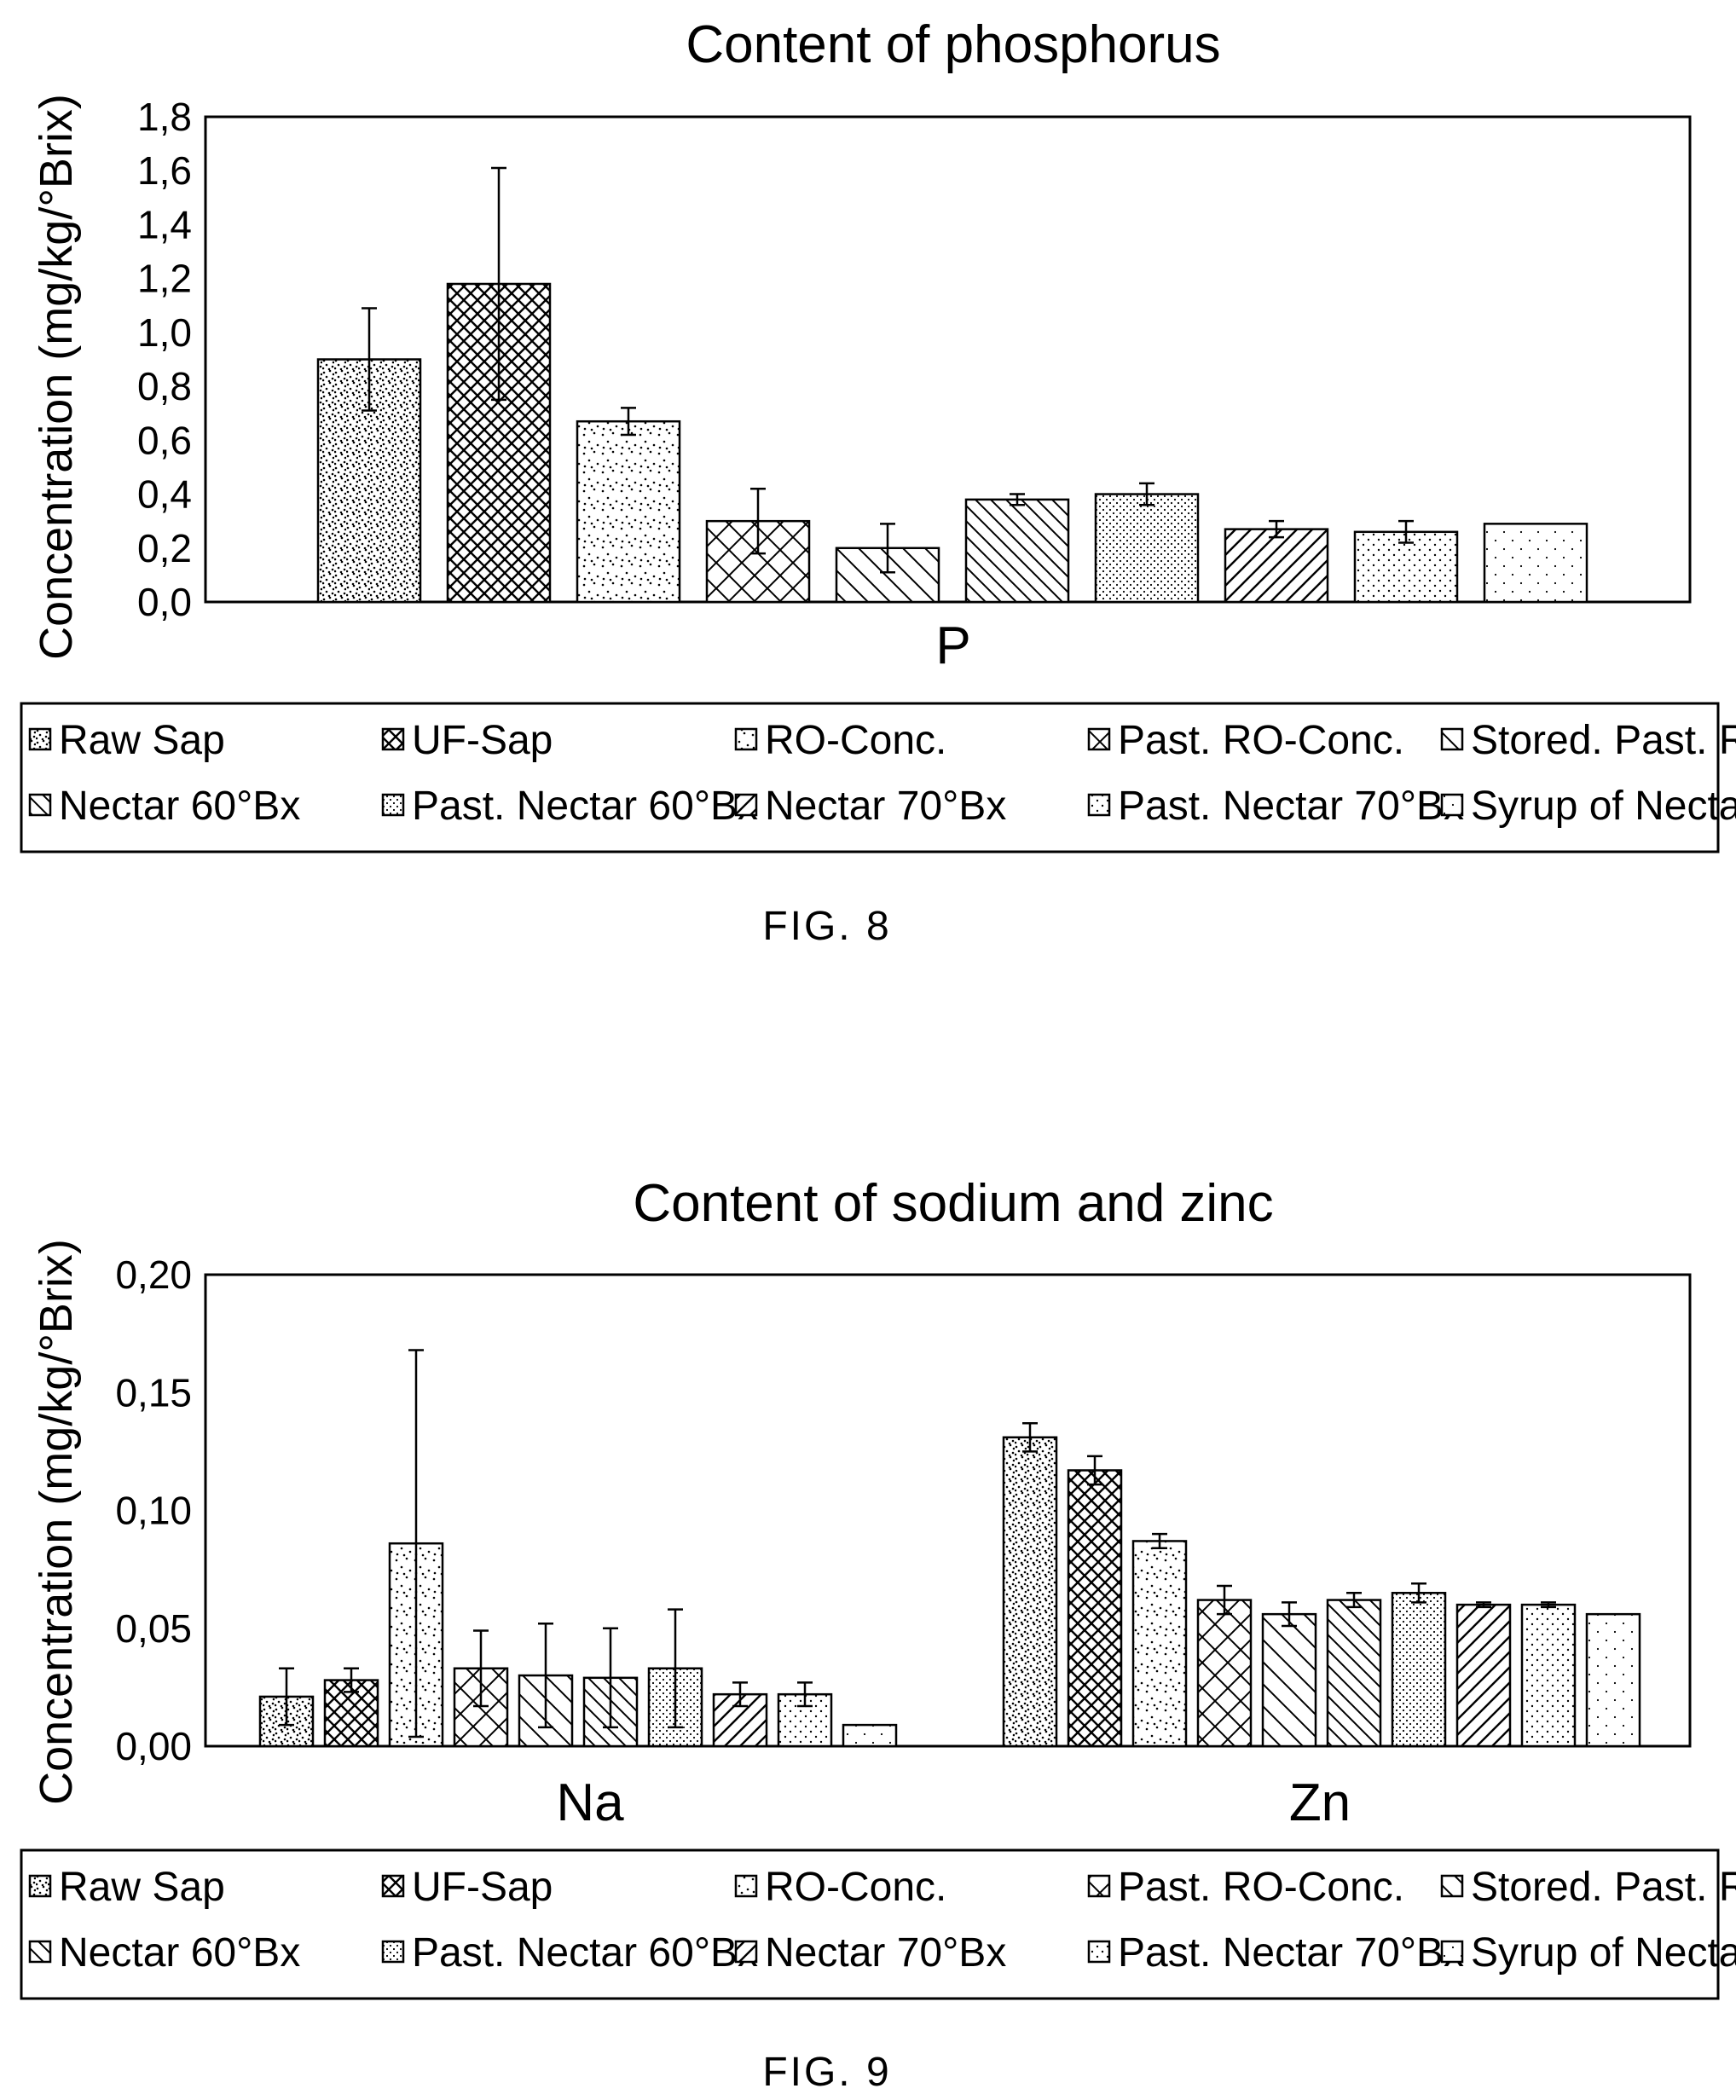 This screenshot has width=1736, height=2100. Describe the element at coordinates (153, 1511) in the screenshot. I see `y-tick-label: 0,10` at that location.